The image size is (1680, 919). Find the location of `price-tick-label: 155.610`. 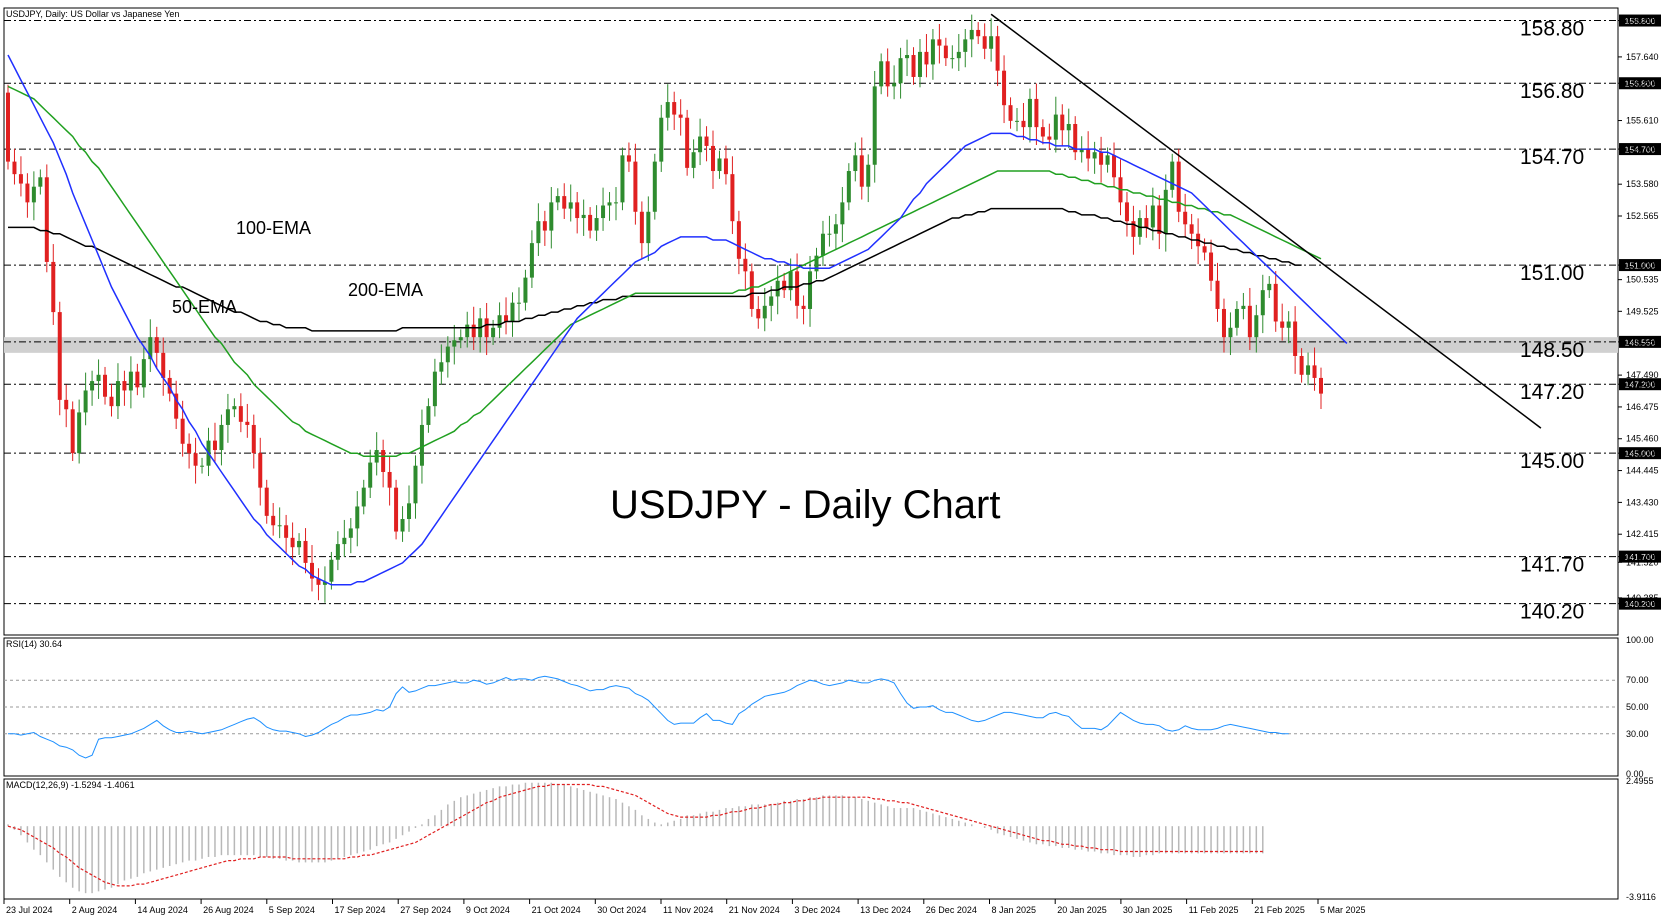

price-tick-label: 155.610 is located at coordinates (1642, 121).